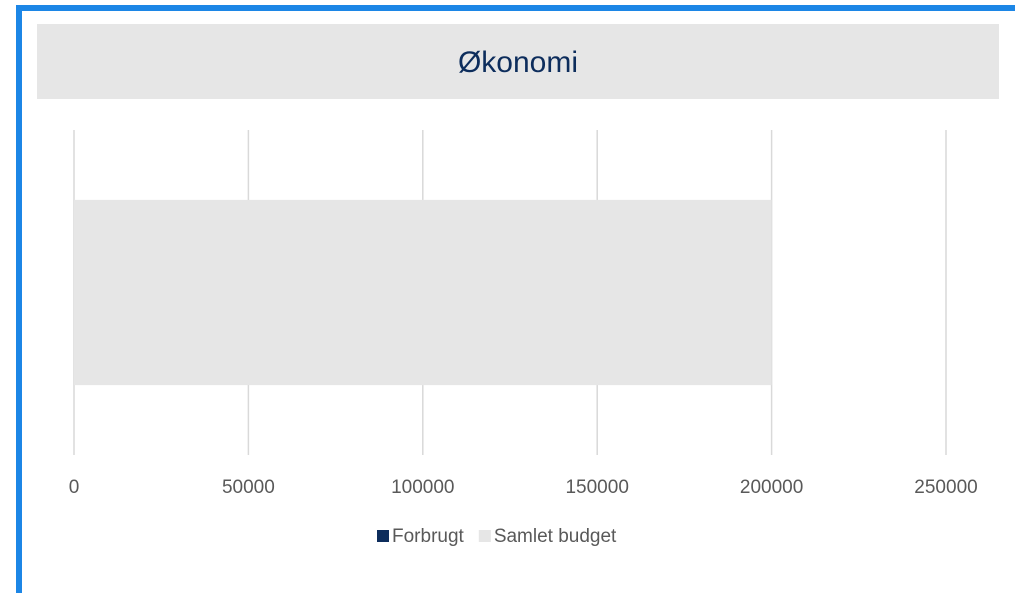  I want to click on x-tick-label: 200000, so click(771, 487).